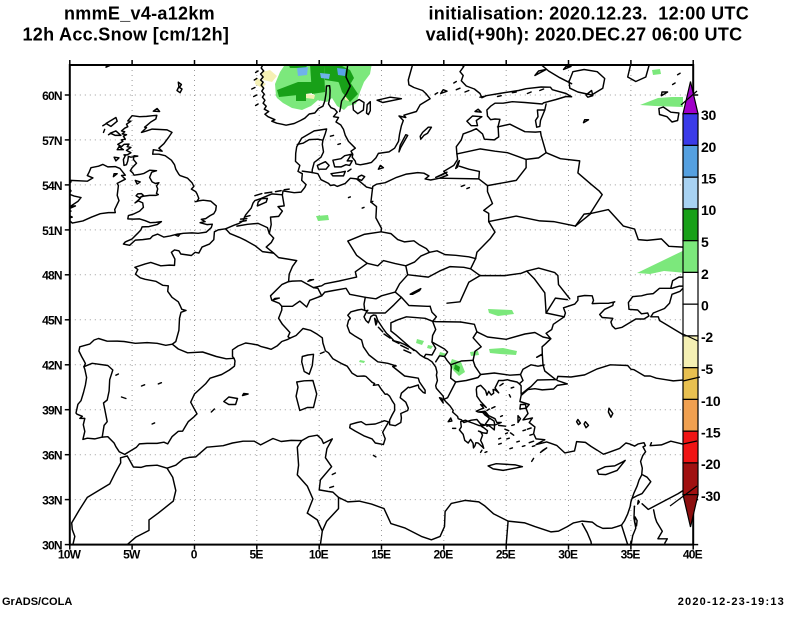 Image resolution: width=800 pixels, height=618 pixels. Describe the element at coordinates (693, 554) in the screenshot. I see `svg-text: 40E` at that location.